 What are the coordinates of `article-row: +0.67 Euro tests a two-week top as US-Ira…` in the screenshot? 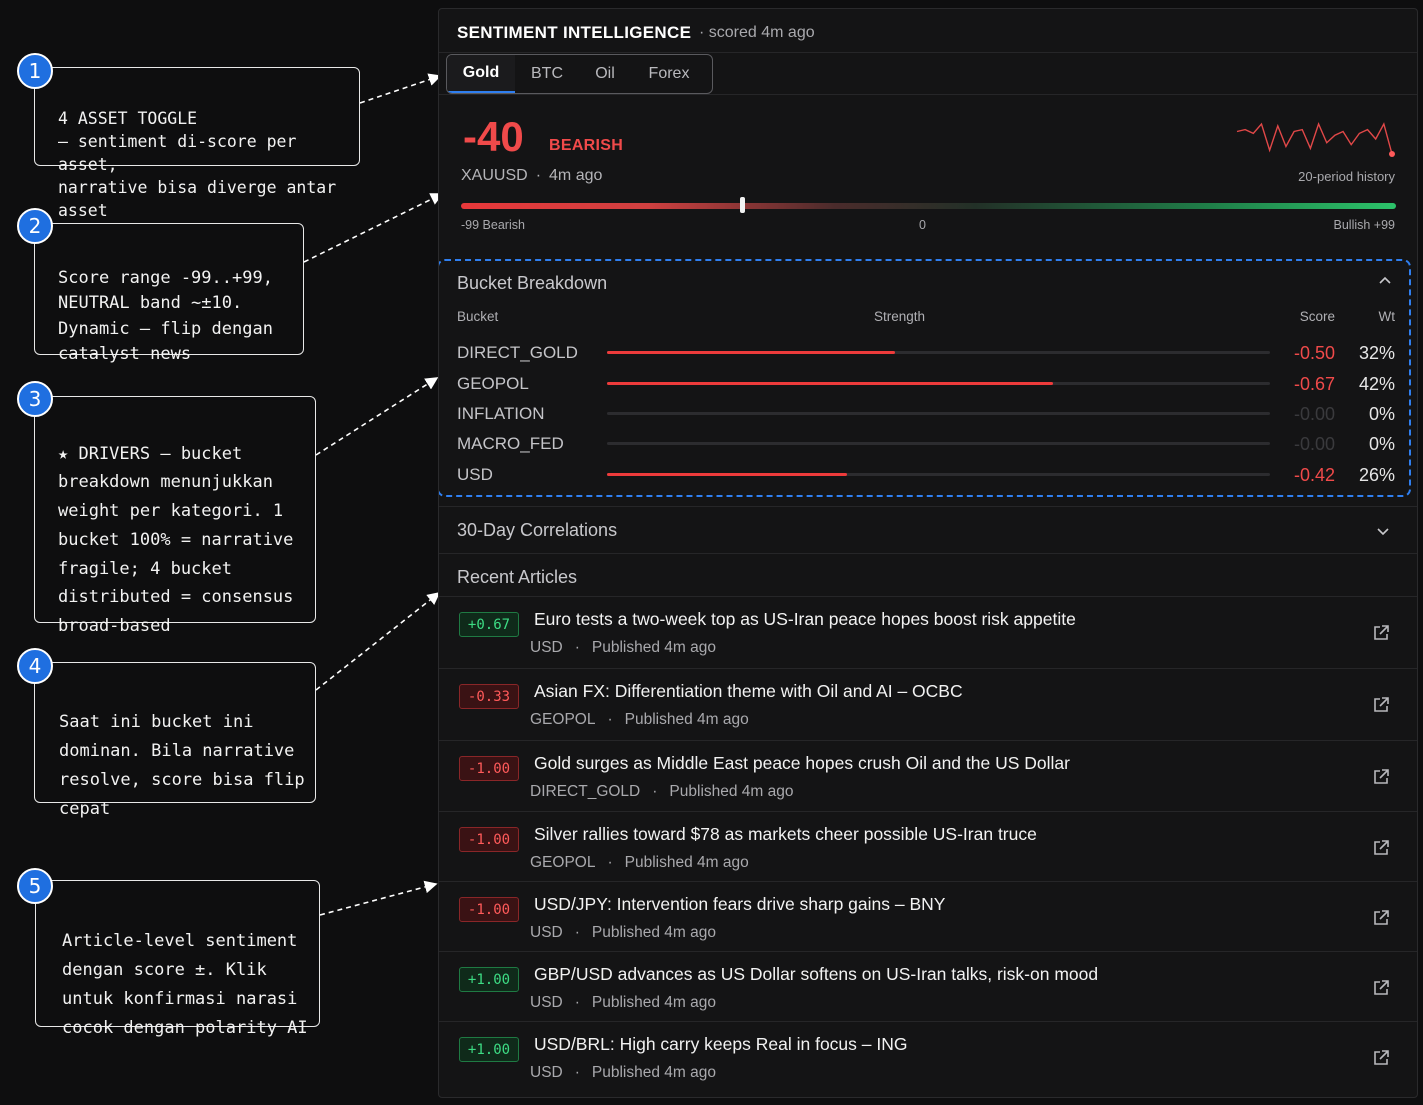 It's located at (928, 632).